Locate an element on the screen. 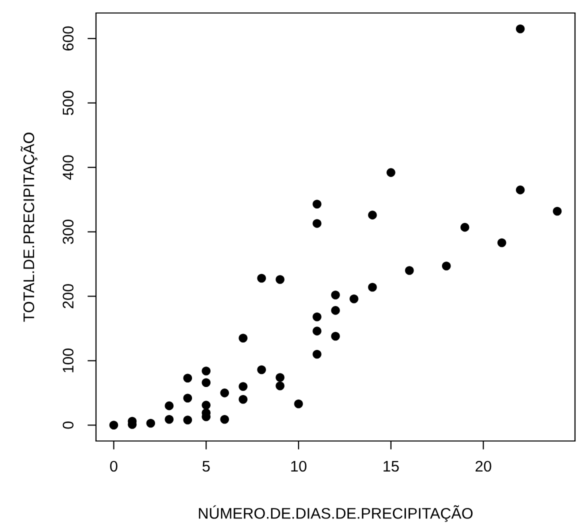  y-tick-label: 500 is located at coordinates (68, 103).